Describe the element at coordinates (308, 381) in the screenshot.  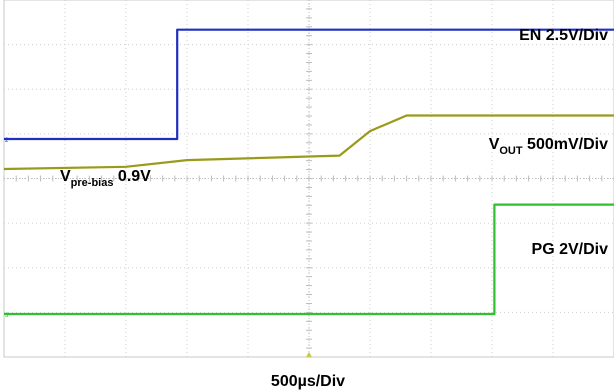
I see `time-base-label: 500µs/Div` at that location.